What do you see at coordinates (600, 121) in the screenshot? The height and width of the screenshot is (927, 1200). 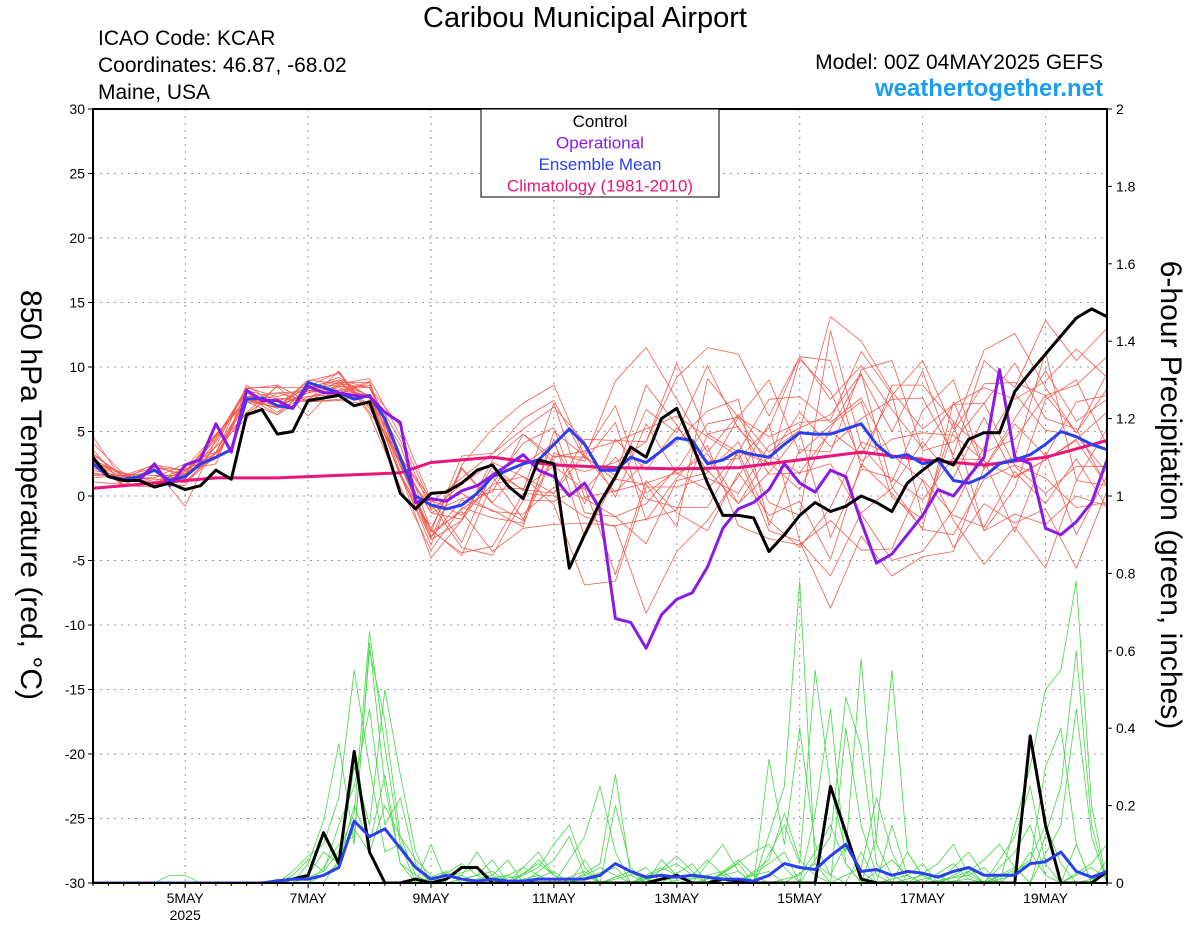 I see `legend-entry: Control` at bounding box center [600, 121].